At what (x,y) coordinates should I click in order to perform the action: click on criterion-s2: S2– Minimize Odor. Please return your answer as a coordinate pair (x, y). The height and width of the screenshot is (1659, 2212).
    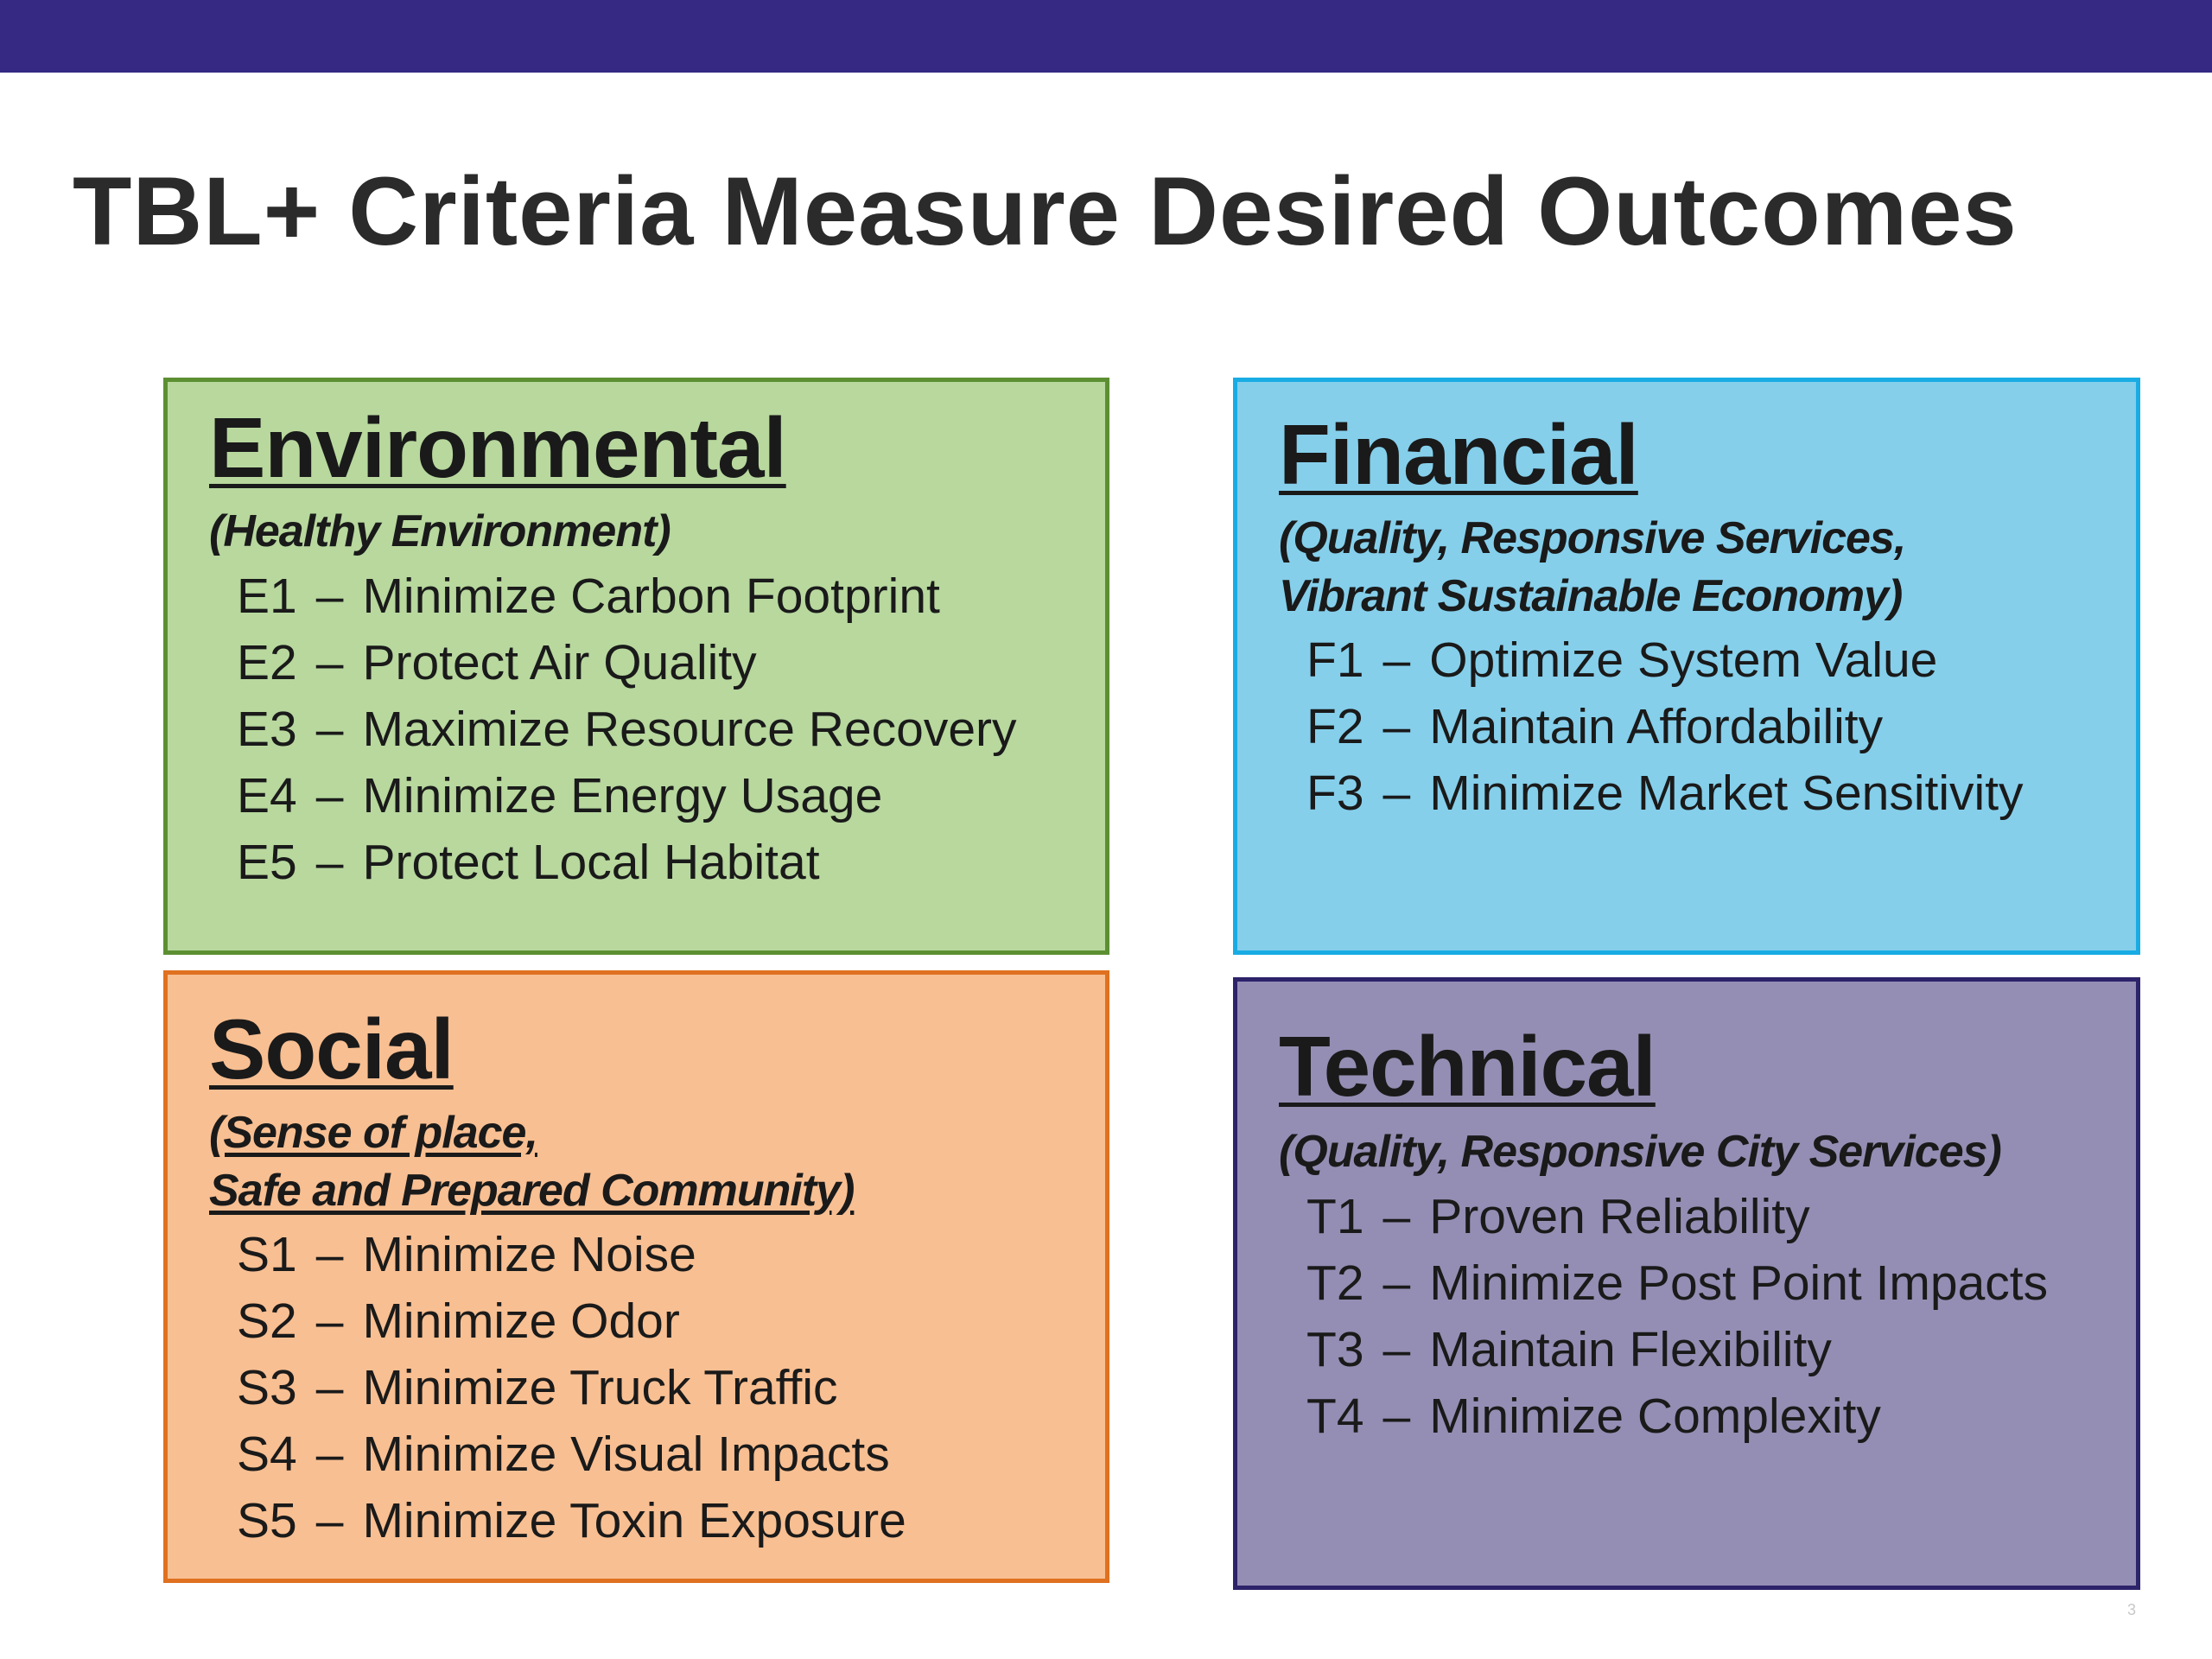
    Looking at the image, I should click on (571, 1321).